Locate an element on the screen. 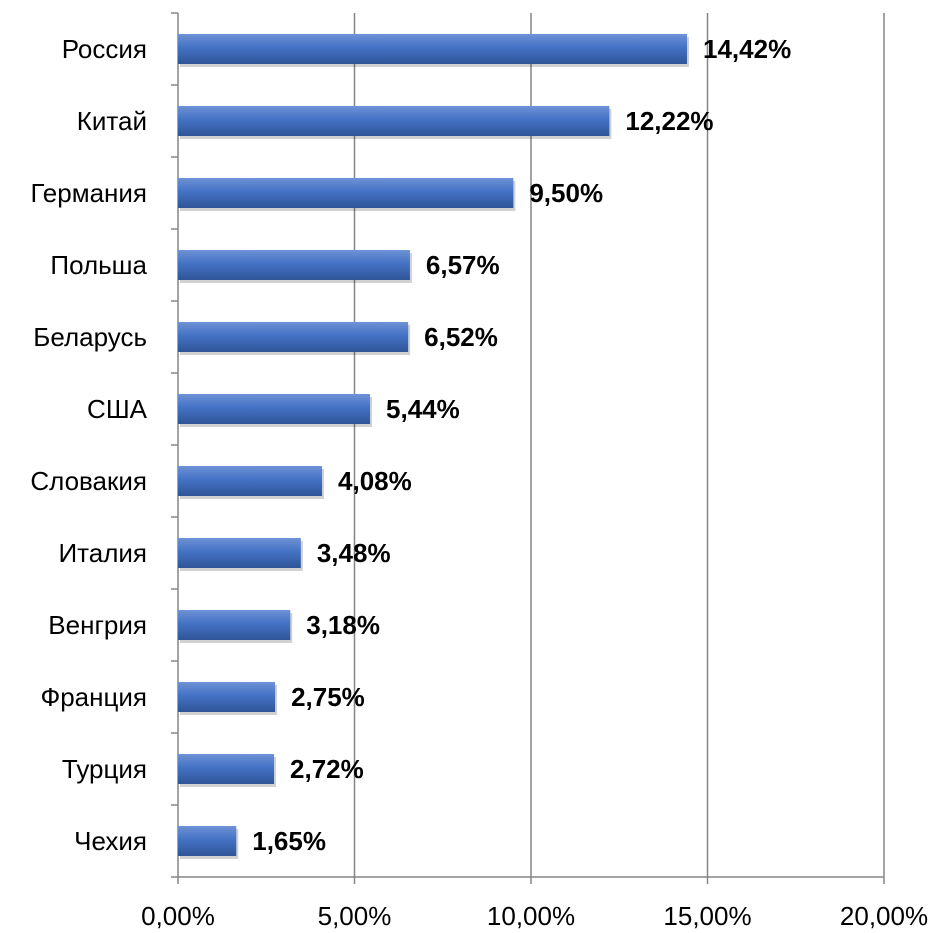  data-label: 2,75% is located at coordinates (328, 697).